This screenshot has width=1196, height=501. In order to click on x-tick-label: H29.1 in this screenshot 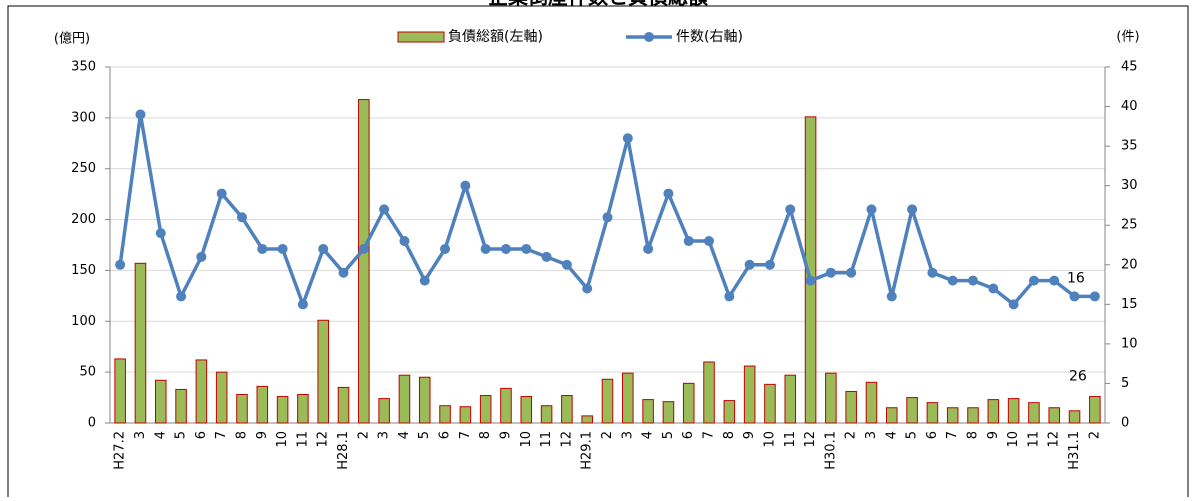, I will do `click(587, 450)`.